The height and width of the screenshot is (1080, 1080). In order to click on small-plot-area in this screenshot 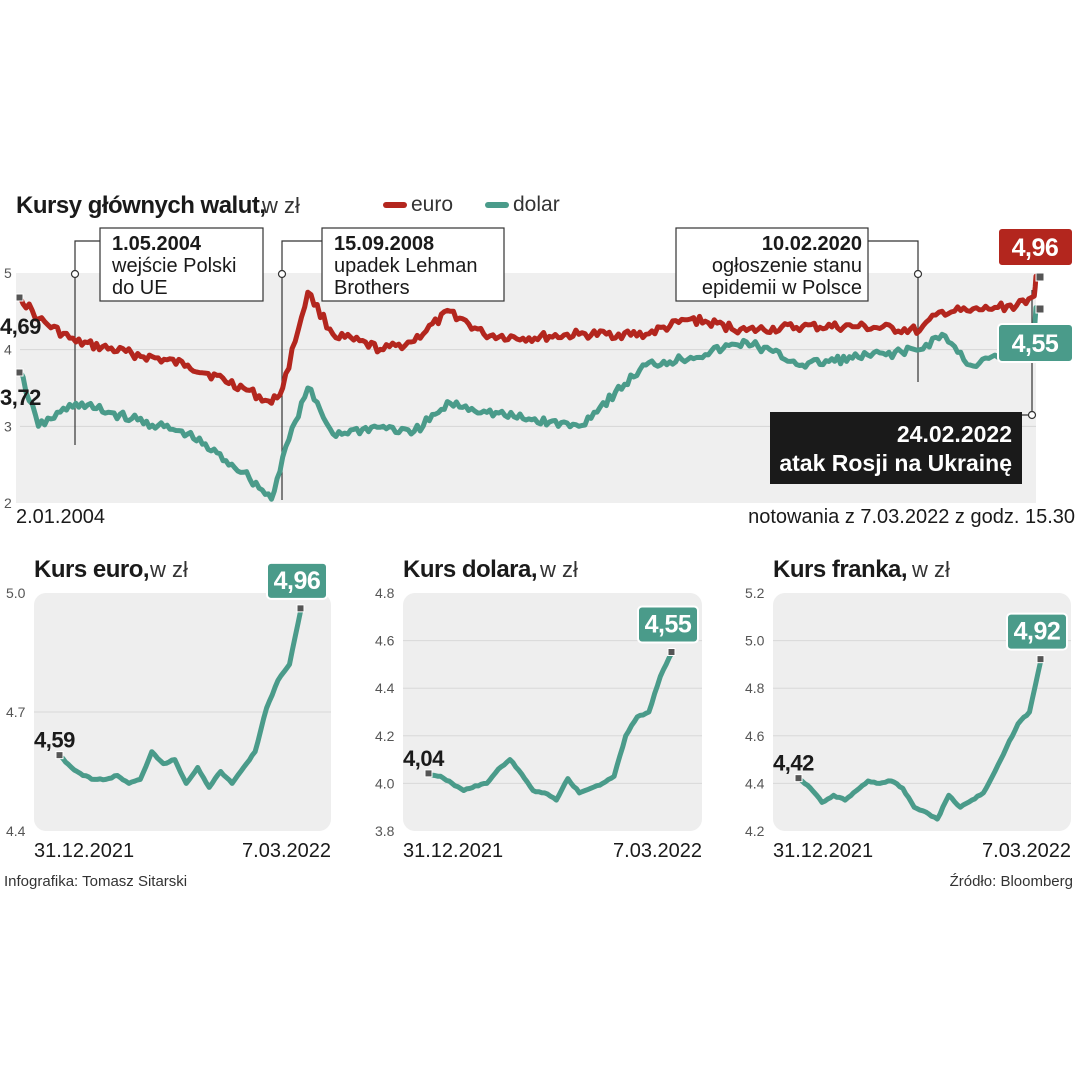, I will do `click(552, 712)`.